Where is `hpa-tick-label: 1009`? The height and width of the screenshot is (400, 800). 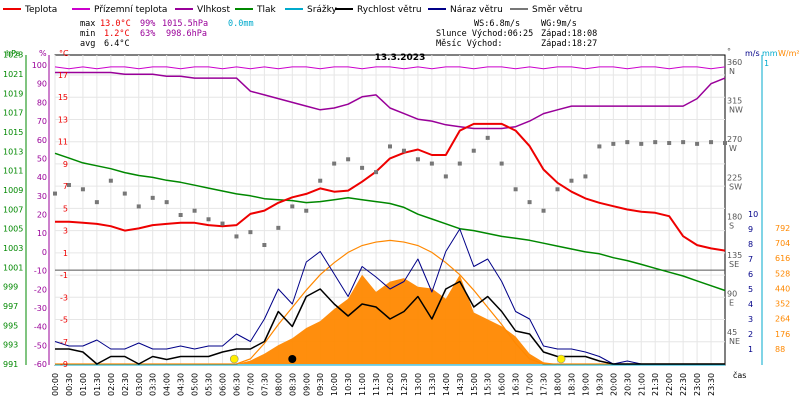
hpa-tick-label: 1009 is located at coordinates (13, 190).